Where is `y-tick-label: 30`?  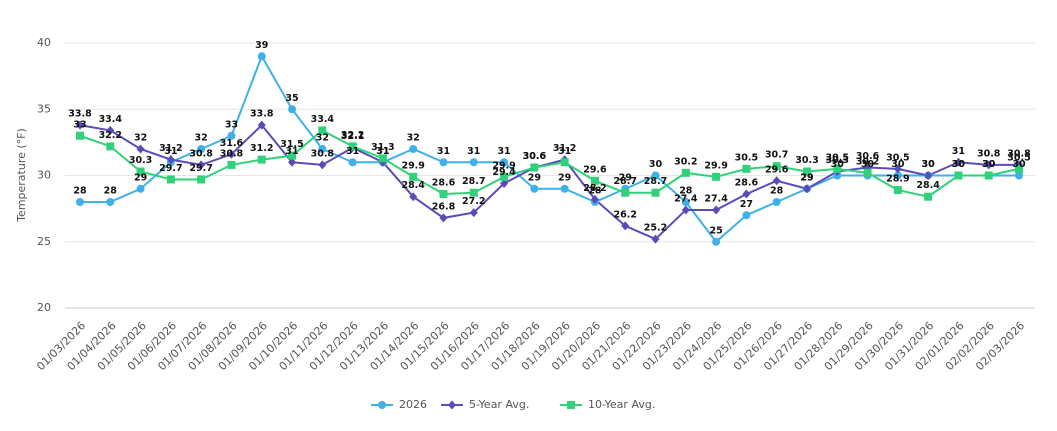
y-tick-label: 30 is located at coordinates (44, 175).